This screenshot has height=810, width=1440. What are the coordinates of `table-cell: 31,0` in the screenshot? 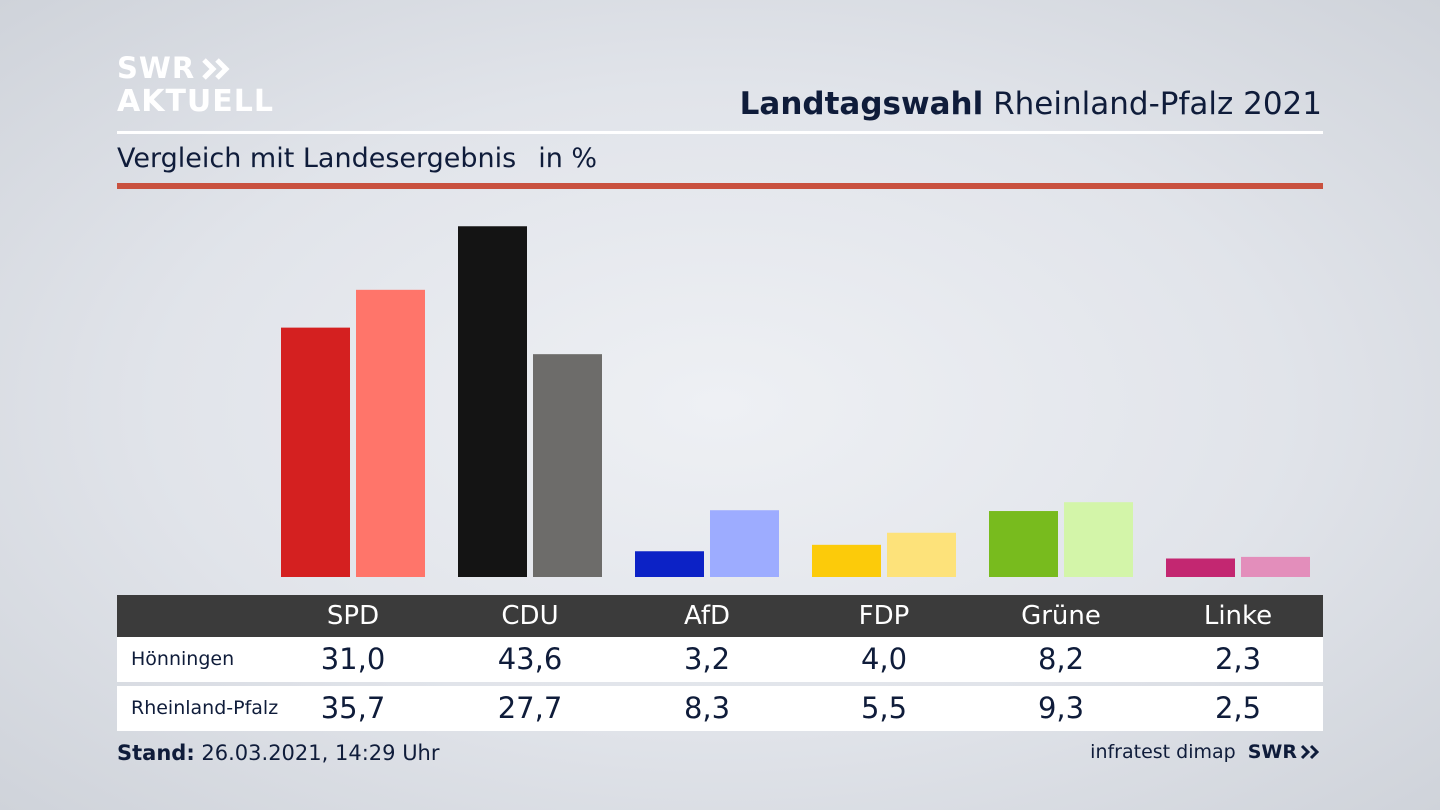 It's located at (353, 659).